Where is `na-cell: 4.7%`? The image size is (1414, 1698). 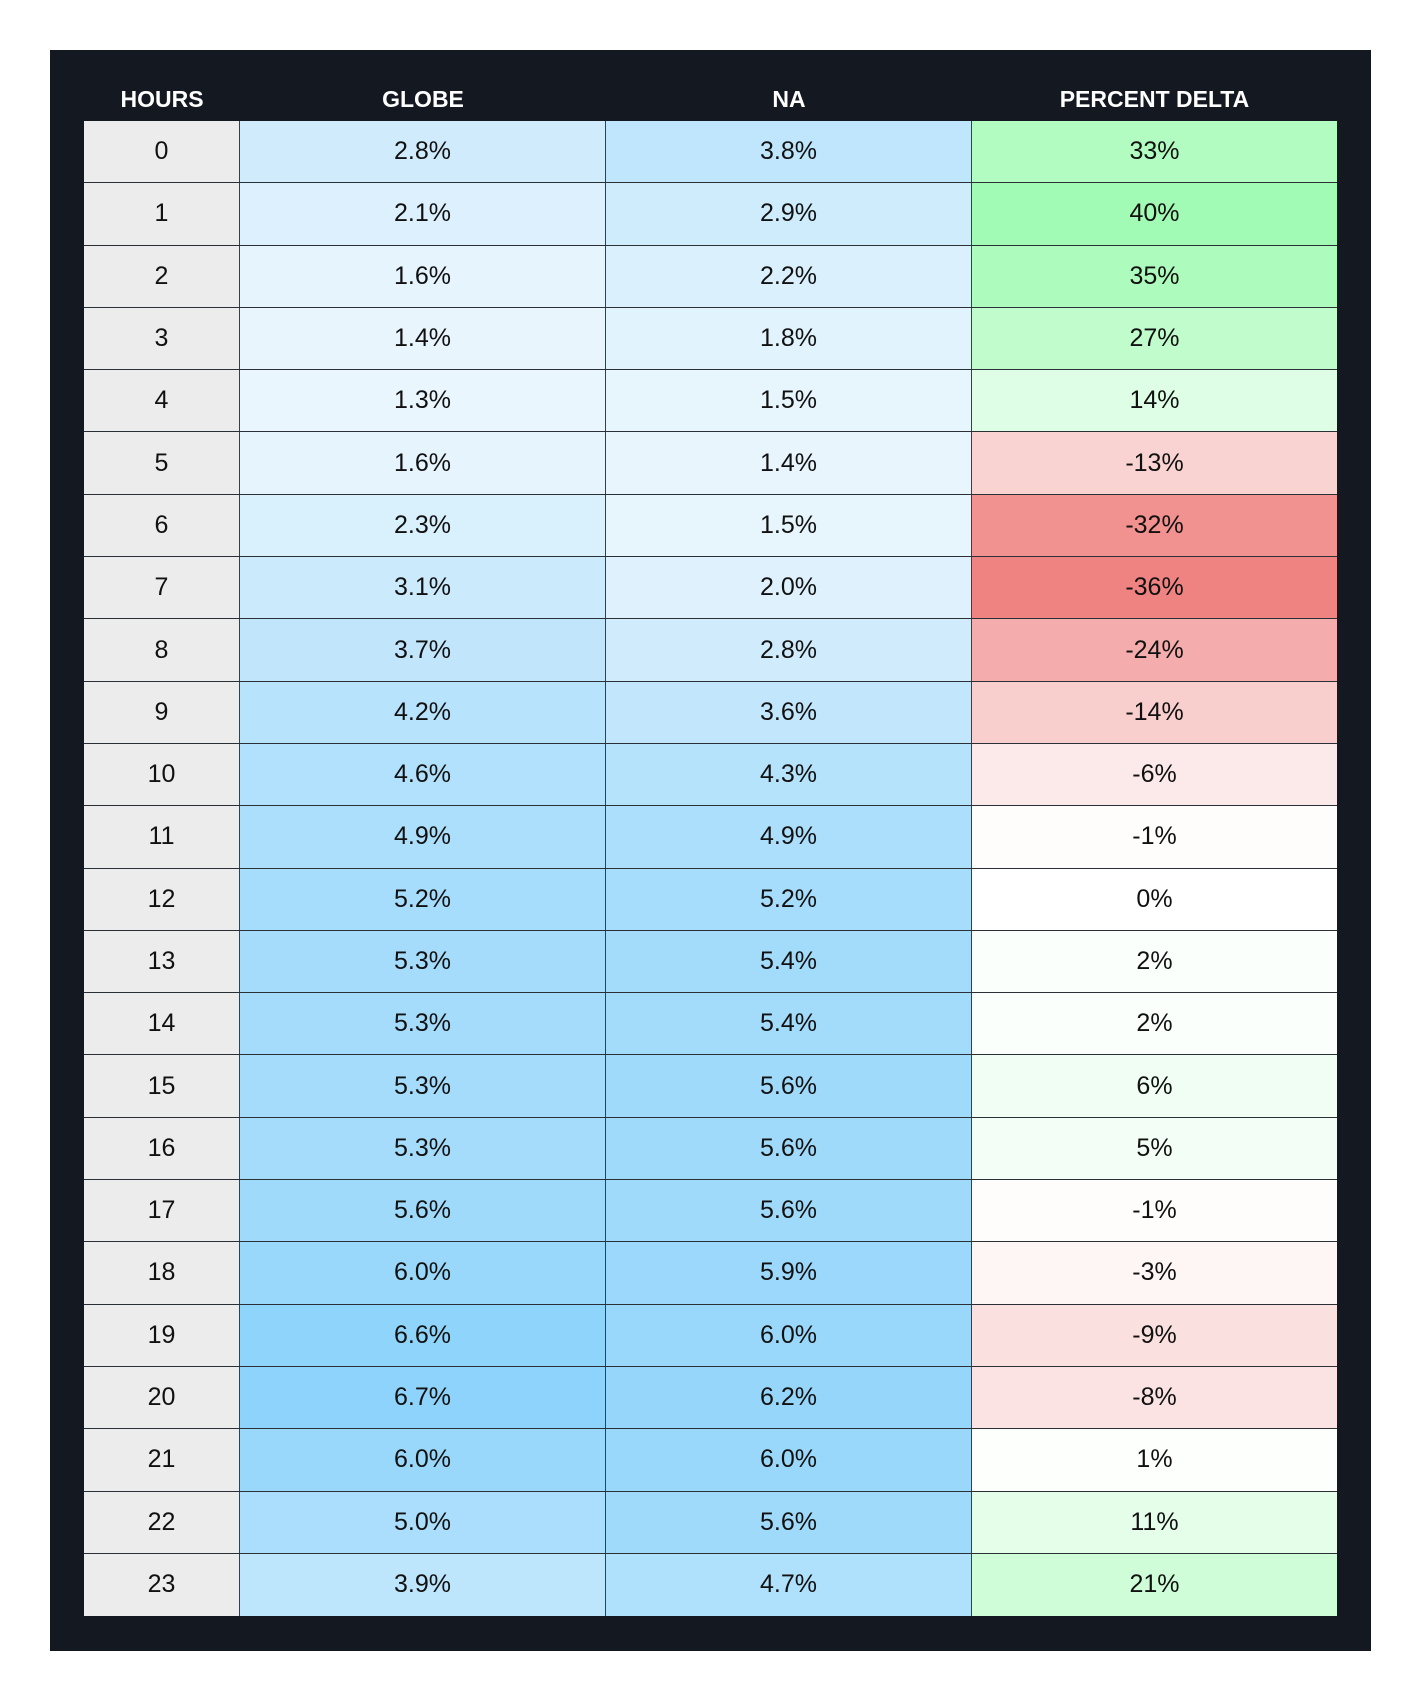
na-cell: 4.7% is located at coordinates (789, 1585).